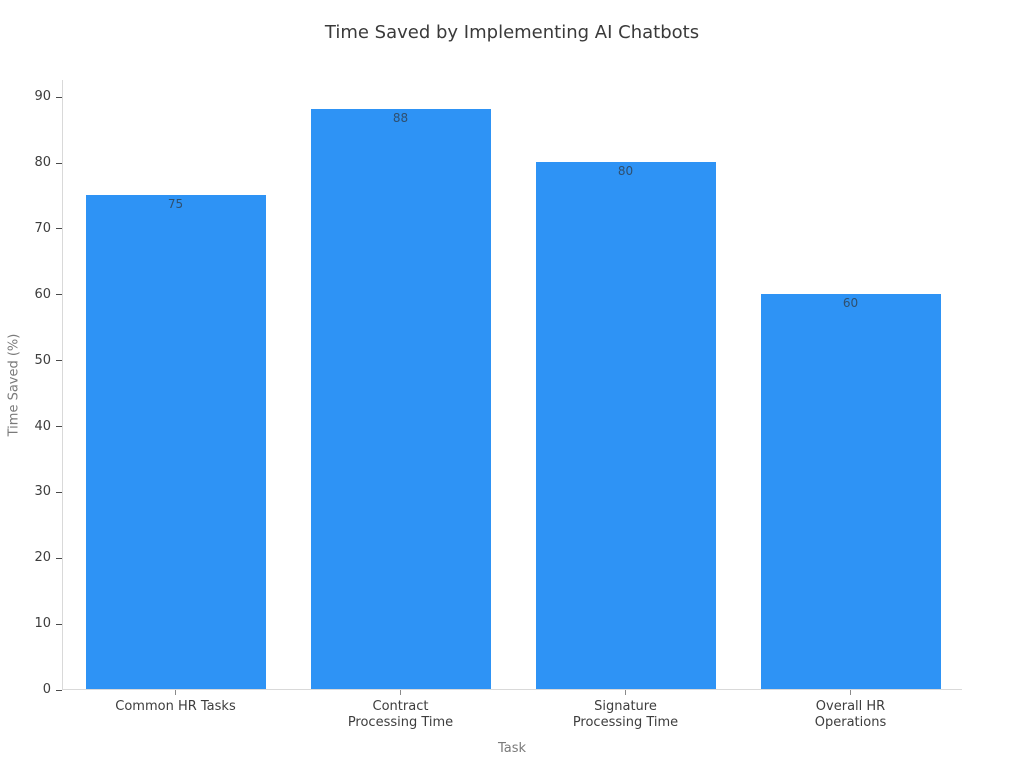 The width and height of the screenshot is (1024, 768). I want to click on bar-contract-processing-time: 88, so click(400, 399).